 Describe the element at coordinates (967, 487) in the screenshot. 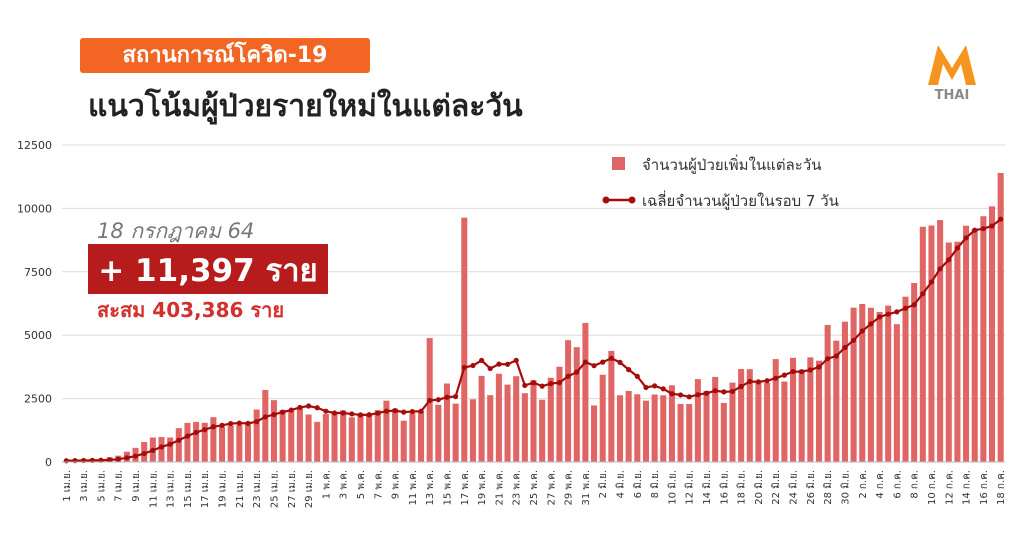

I see `x-tick-label: 14 ก.ค.` at that location.